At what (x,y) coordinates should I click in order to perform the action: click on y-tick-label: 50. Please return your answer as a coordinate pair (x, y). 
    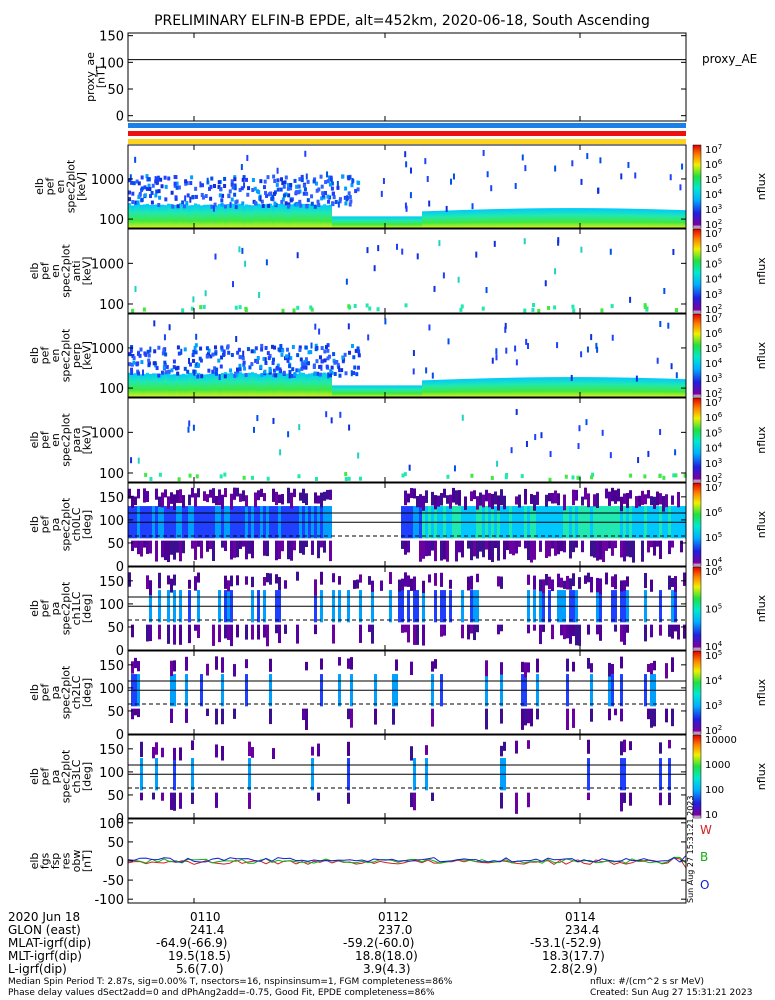
    Looking at the image, I should click on (115, 796).